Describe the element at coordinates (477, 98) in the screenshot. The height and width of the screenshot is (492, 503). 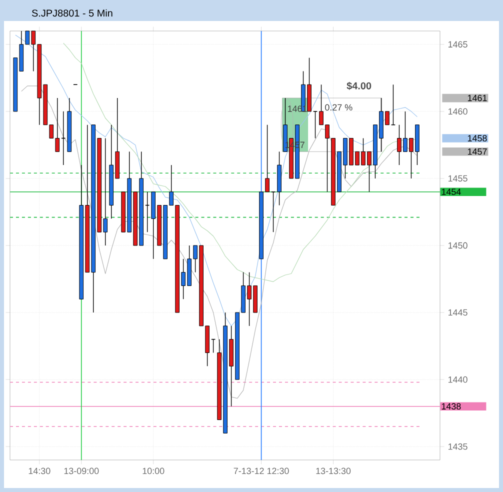
I see `text: 1461` at that location.